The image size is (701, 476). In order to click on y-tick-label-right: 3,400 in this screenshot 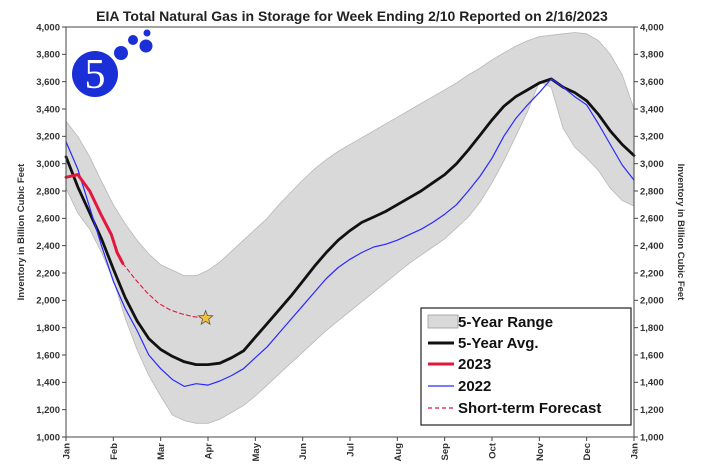, I will do `click(652, 109)`.